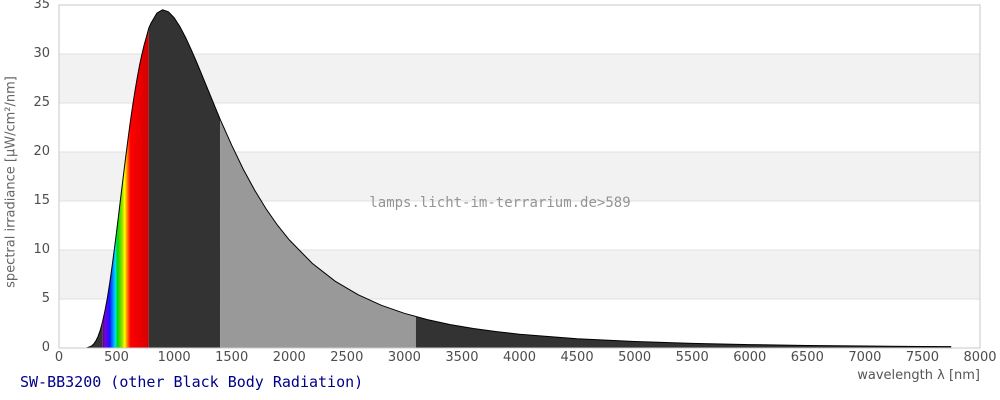 Image resolution: width=1000 pixels, height=400 pixels. What do you see at coordinates (289, 357) in the screenshot?
I see `x-tick-label: 2000` at bounding box center [289, 357].